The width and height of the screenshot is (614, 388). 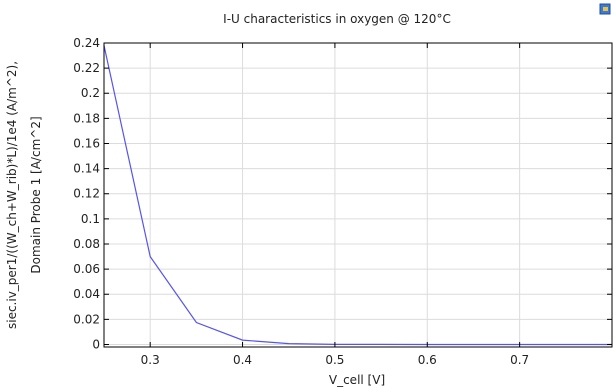 What do you see at coordinates (242, 360) in the screenshot?
I see `x-tick-label: 0.4` at bounding box center [242, 360].